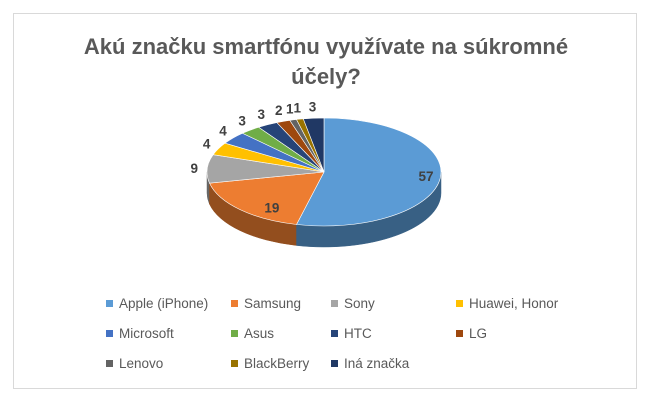 The height and width of the screenshot is (402, 653). Describe the element at coordinates (297, 107) in the screenshot. I see `data-label-9: 1` at that location.